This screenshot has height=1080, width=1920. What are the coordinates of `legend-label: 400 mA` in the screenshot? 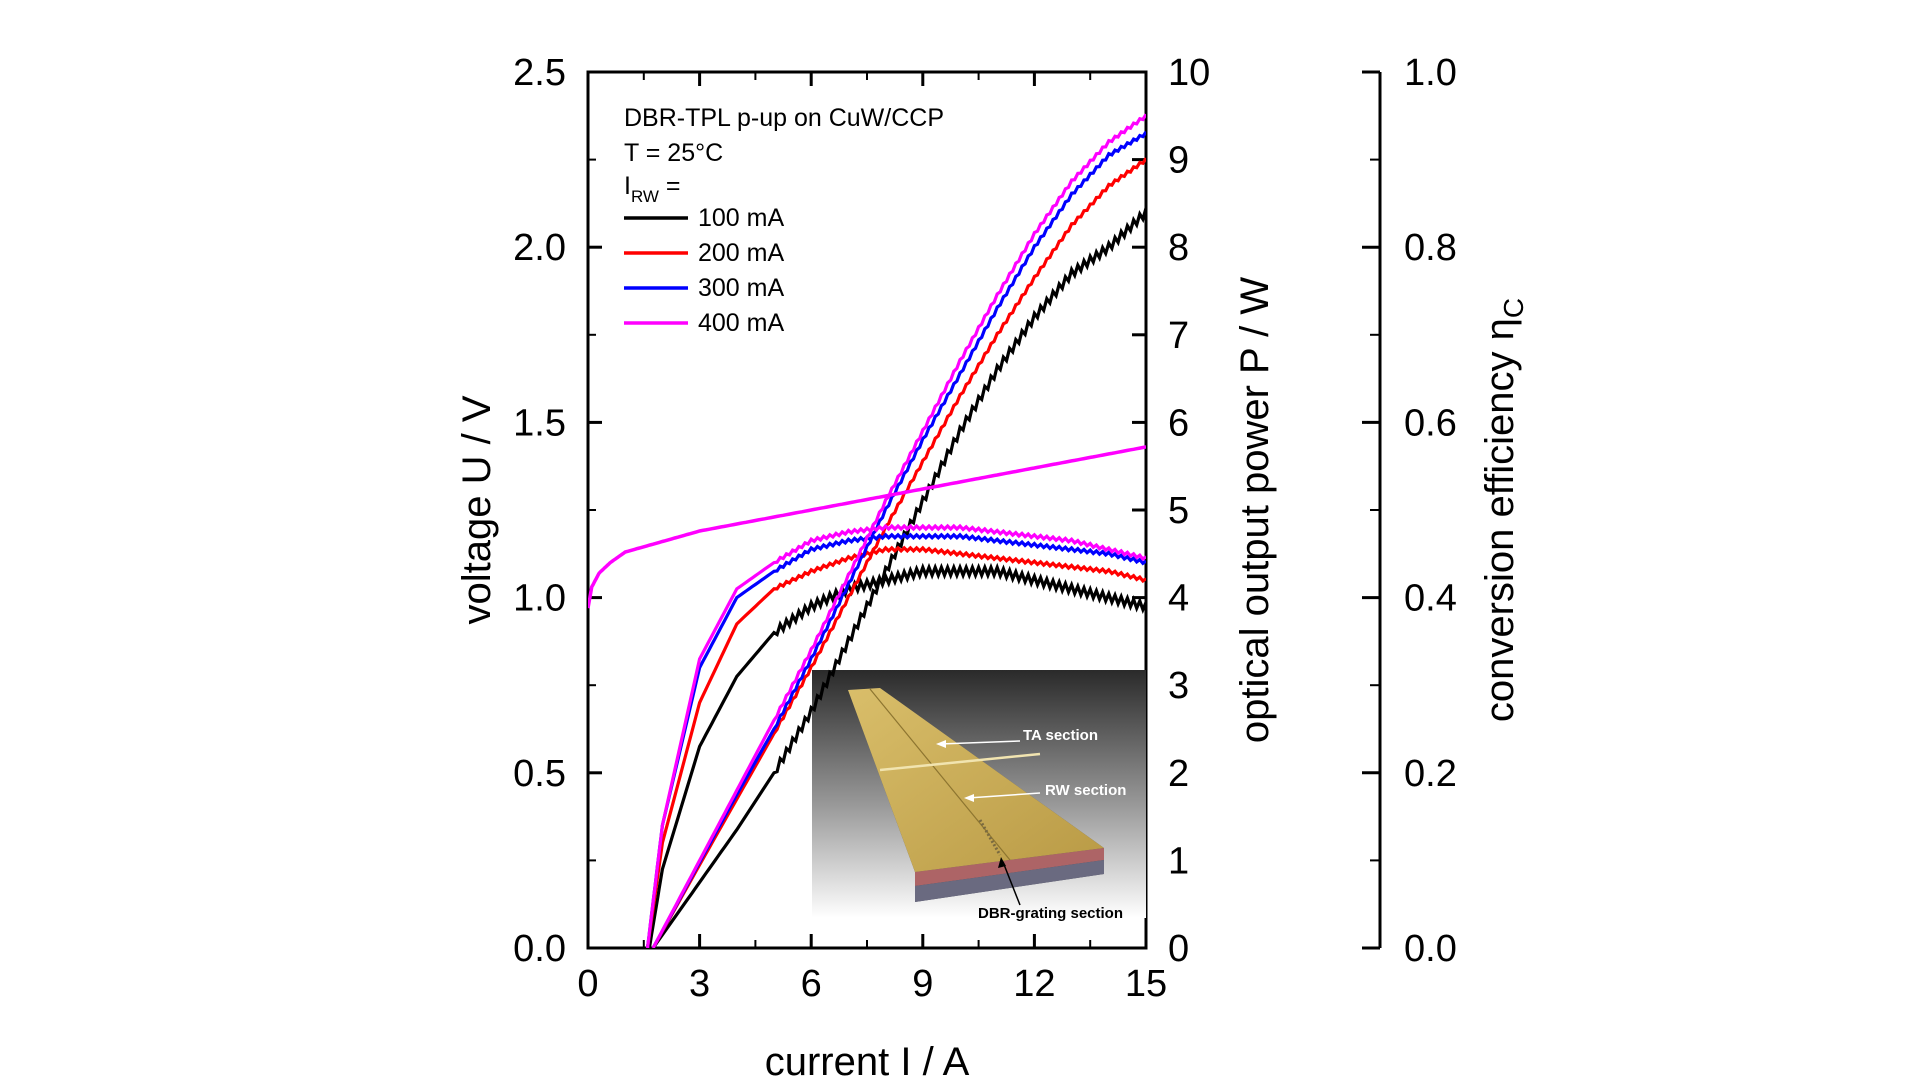 It's located at (741, 323).